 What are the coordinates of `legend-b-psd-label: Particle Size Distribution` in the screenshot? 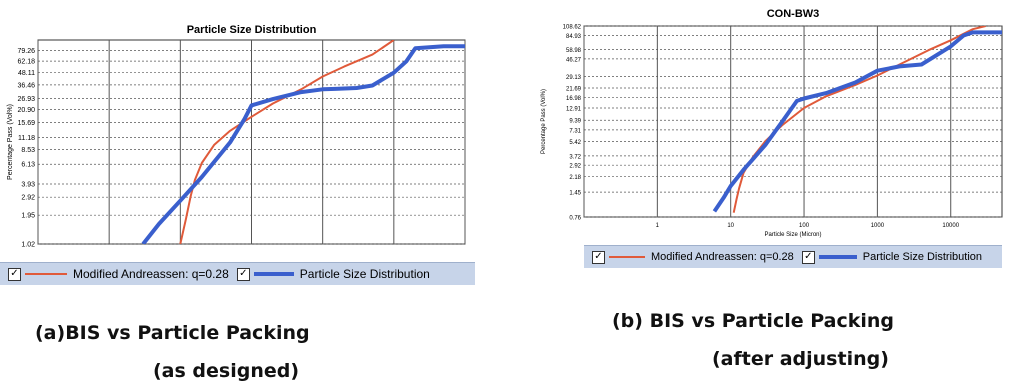 It's located at (922, 257).